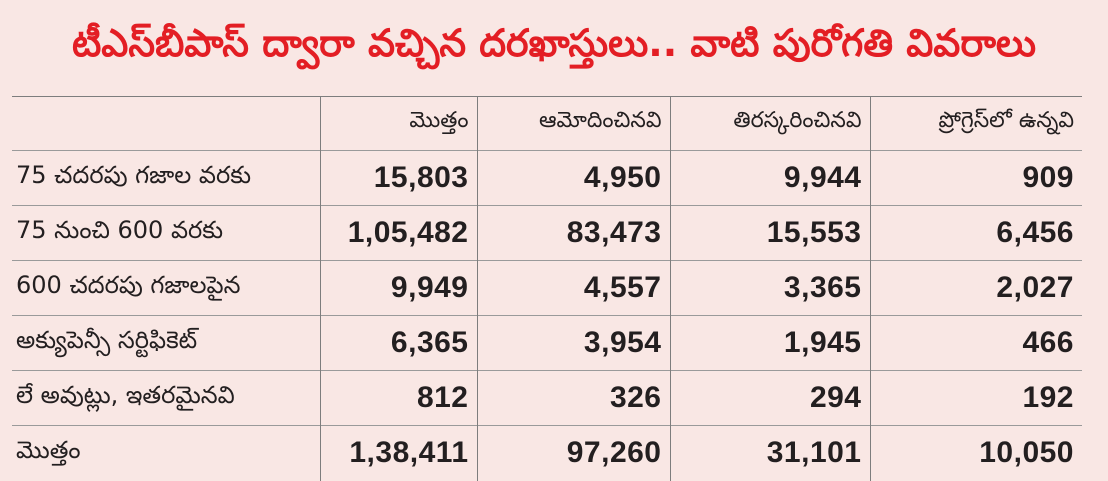 The width and height of the screenshot is (1108, 481). I want to click on cell-rejected: 3,365, so click(769, 288).